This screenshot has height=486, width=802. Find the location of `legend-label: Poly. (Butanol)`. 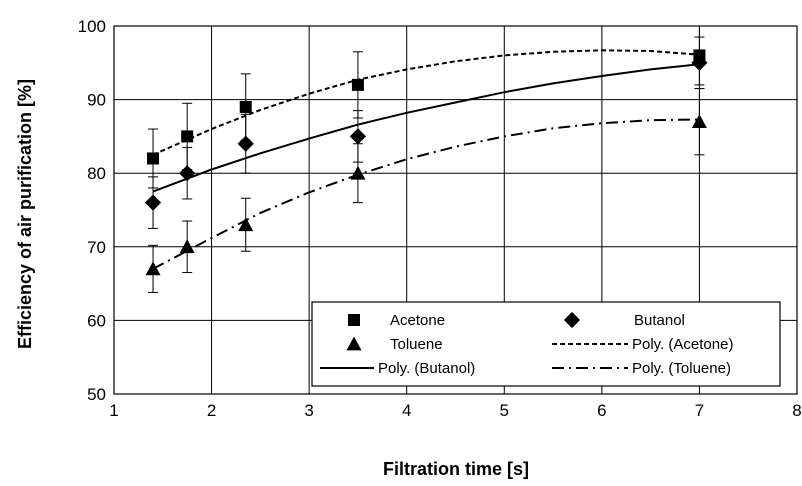

legend-label: Poly. (Butanol) is located at coordinates (426, 368).